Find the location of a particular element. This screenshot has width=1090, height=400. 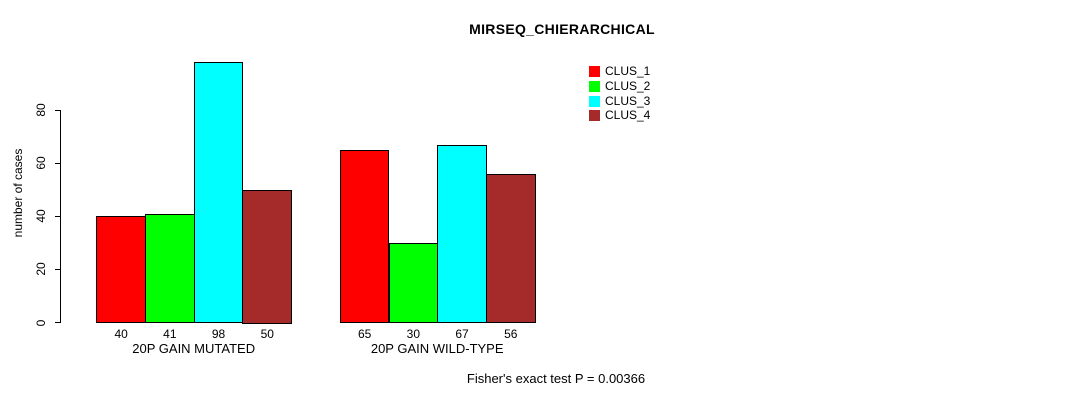

chart-title: MIRSEQ_CHIERARCHICAL is located at coordinates (562, 29).